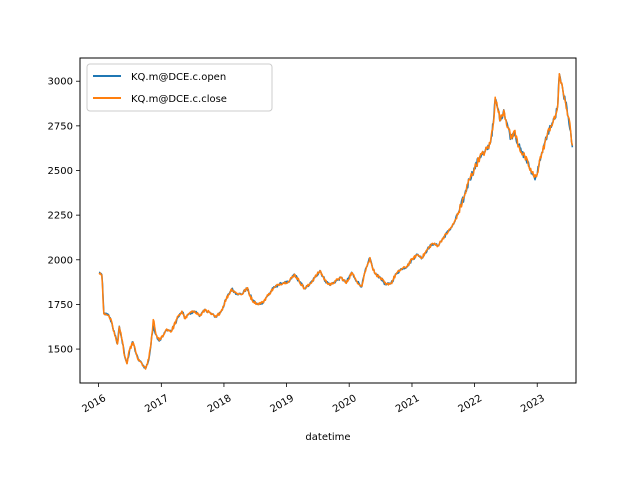  I want to click on legend: KQ.m@DCE.c.open KQ.m@DCE.c.close, so click(179, 87).